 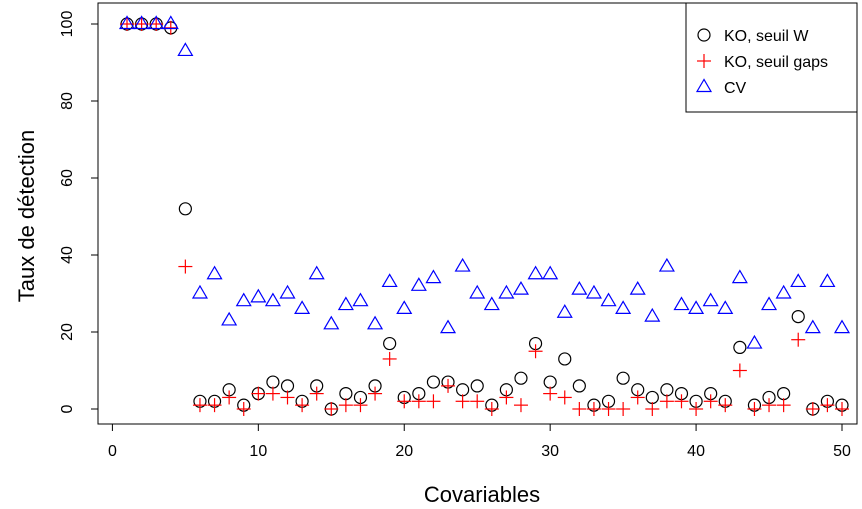 I want to click on x-tick-label: 0, so click(x=112, y=451).